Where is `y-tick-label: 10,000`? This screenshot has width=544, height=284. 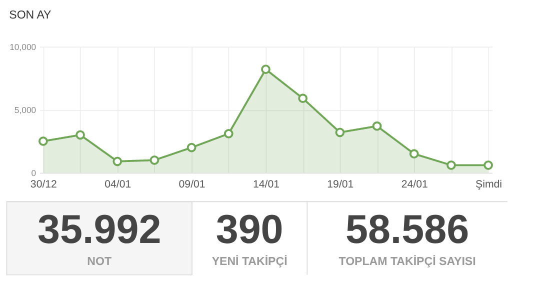
y-tick-label: 10,000 is located at coordinates (23, 47).